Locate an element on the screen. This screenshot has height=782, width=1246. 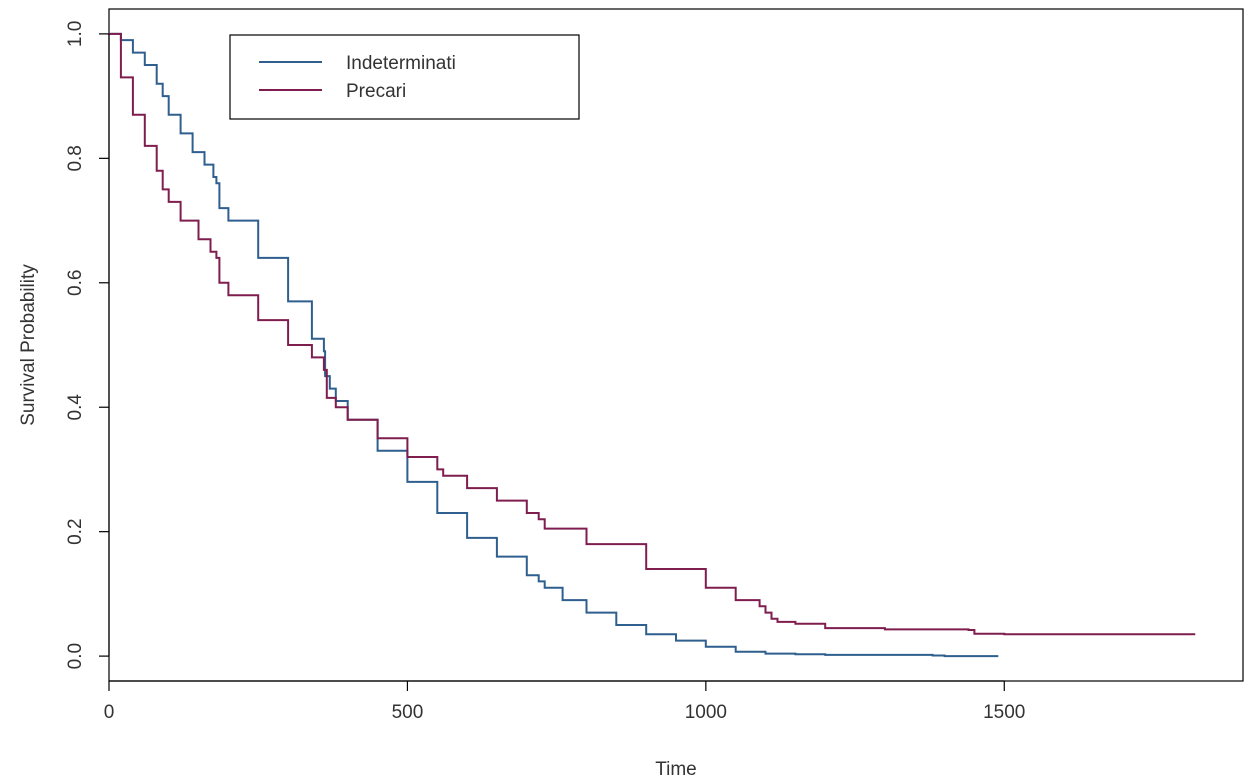
legend-label-indeterminati: Indeterminati is located at coordinates (401, 63).